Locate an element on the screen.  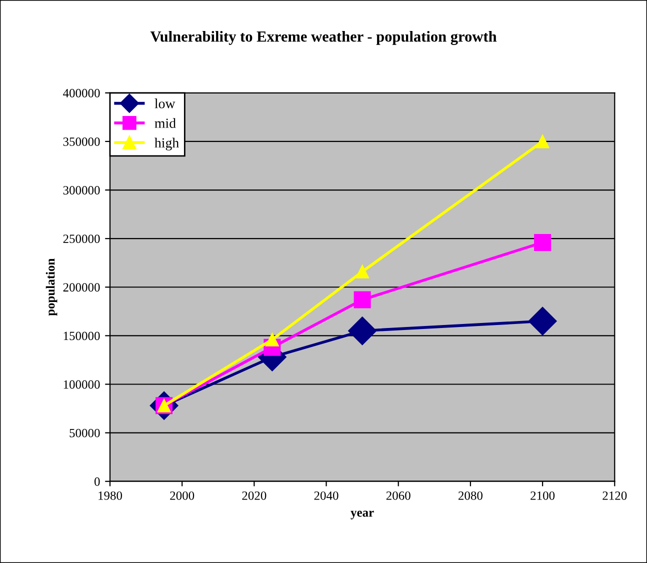
y-tick-label: 350000 is located at coordinates (81, 141).